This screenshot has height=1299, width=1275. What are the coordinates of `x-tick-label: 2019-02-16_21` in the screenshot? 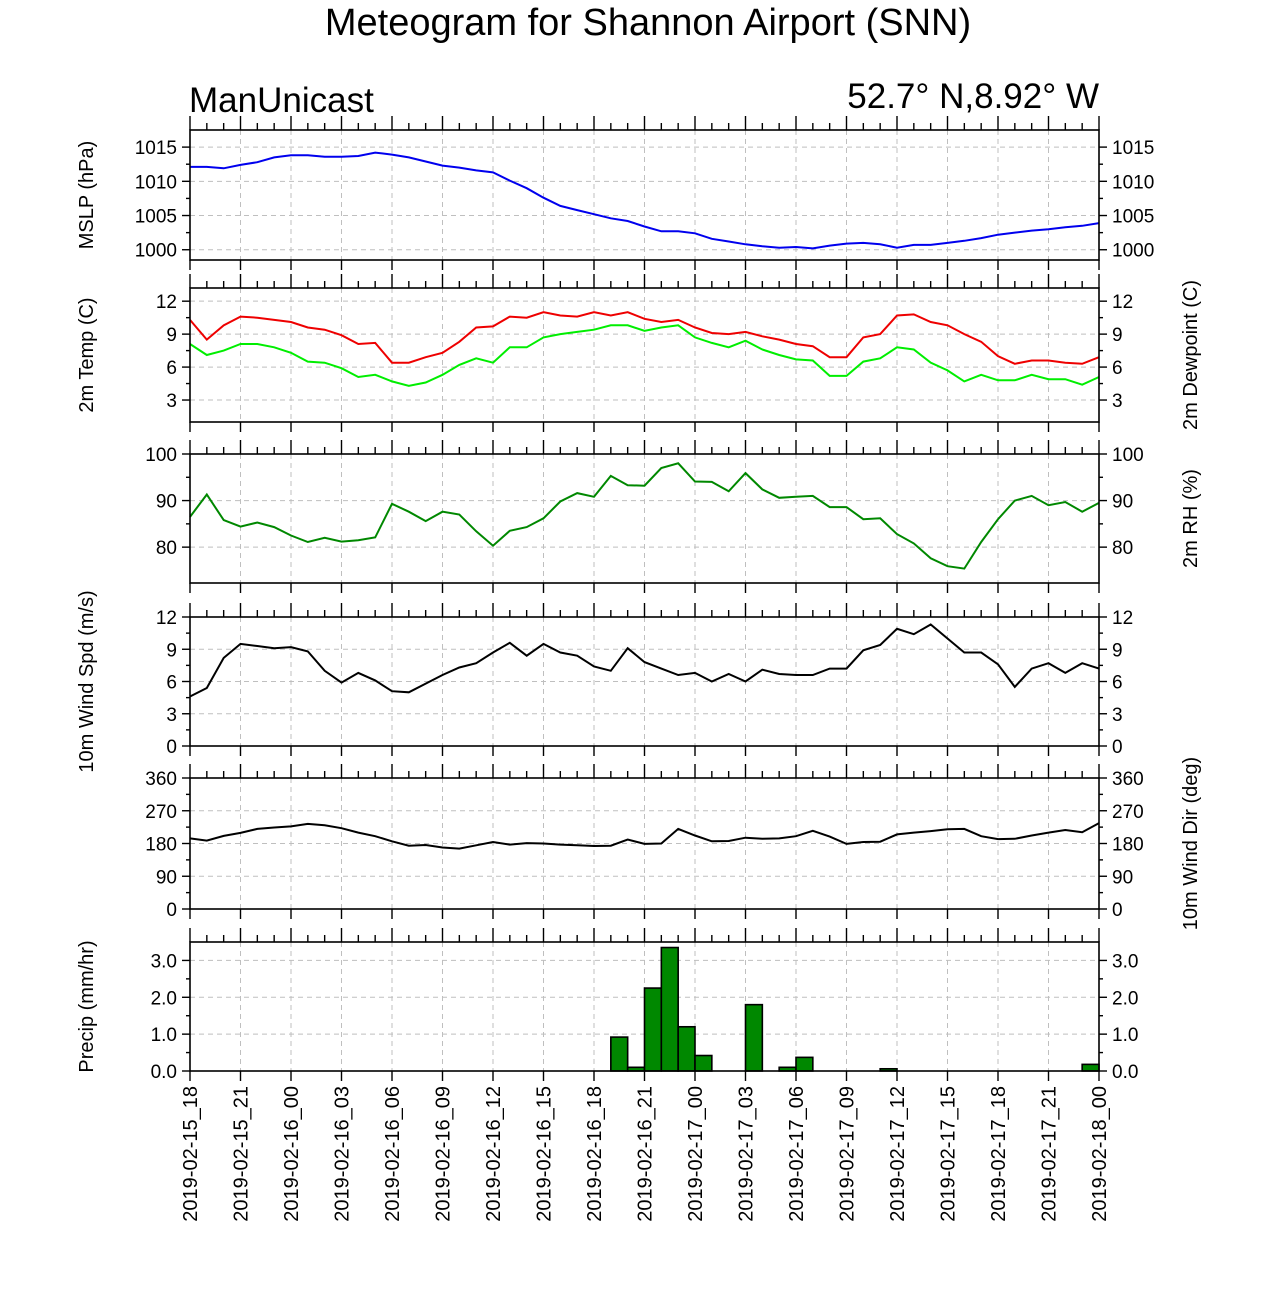 It's located at (646, 1154).